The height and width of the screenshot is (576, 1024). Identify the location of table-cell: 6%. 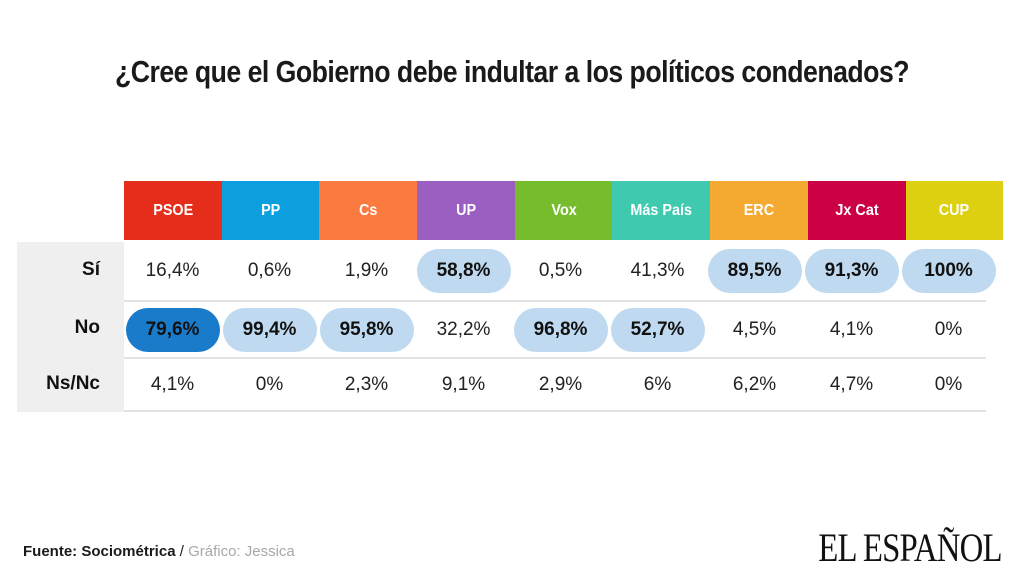
(657, 384).